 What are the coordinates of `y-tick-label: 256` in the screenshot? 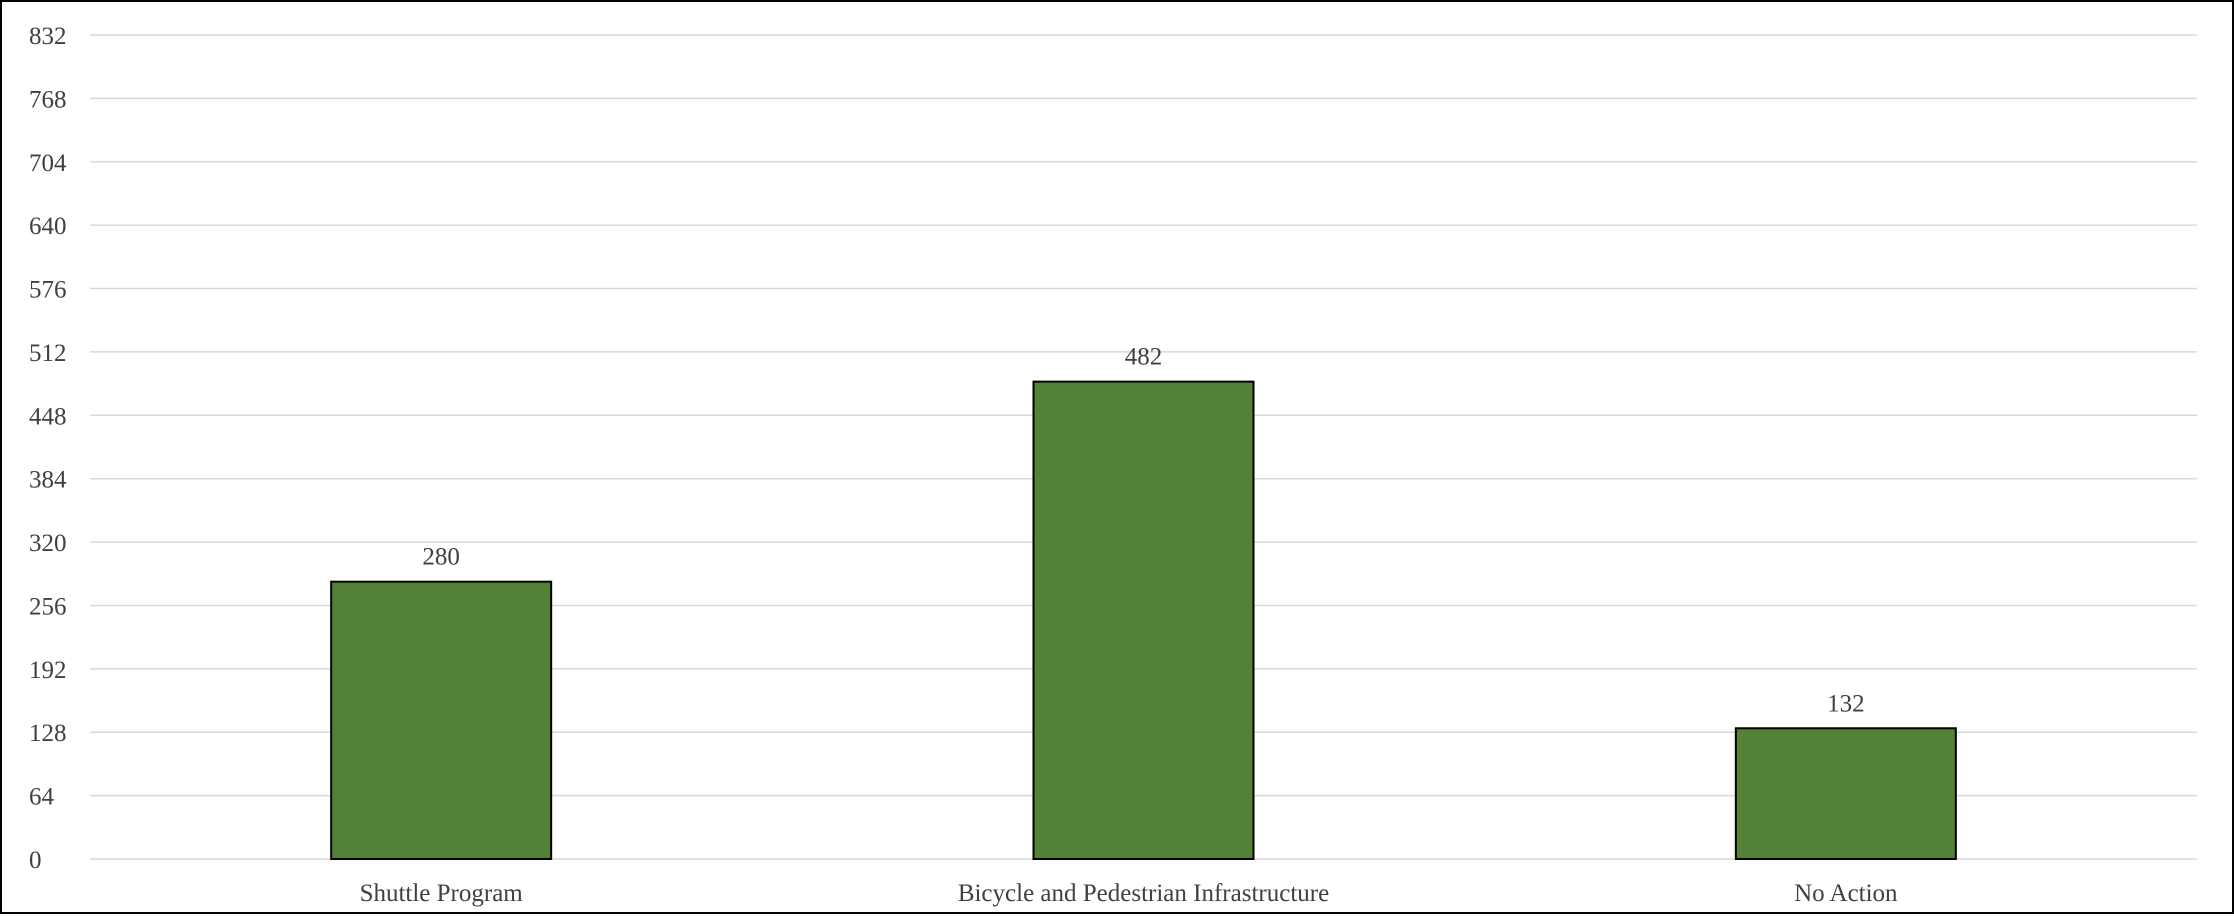 It's located at (48, 606).